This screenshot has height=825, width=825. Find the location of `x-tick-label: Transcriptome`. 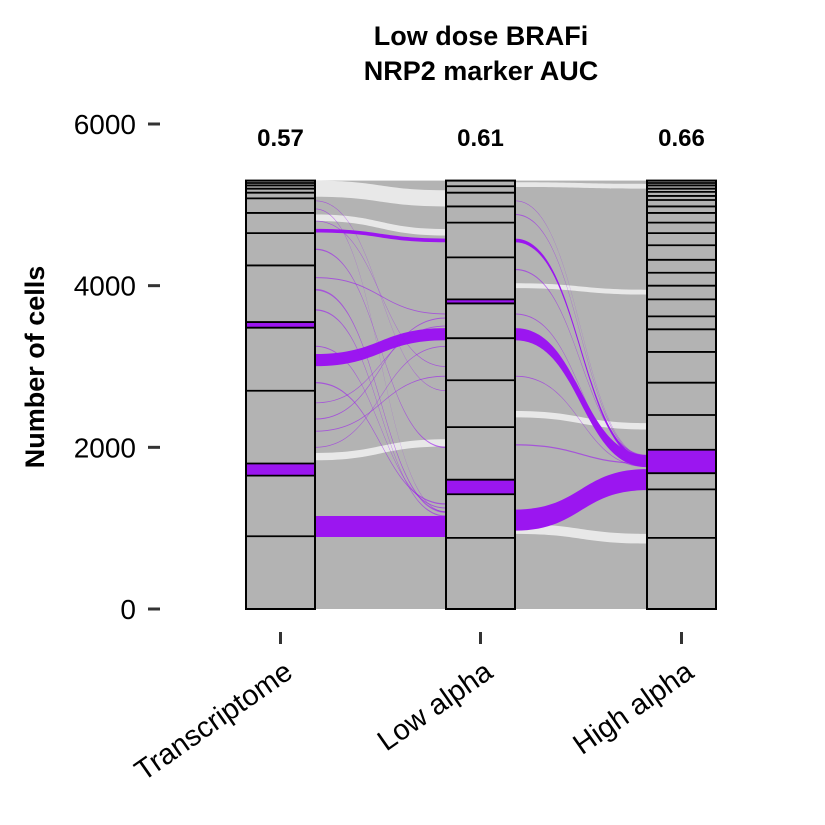

x-tick-label: Transcriptome is located at coordinates (213, 722).